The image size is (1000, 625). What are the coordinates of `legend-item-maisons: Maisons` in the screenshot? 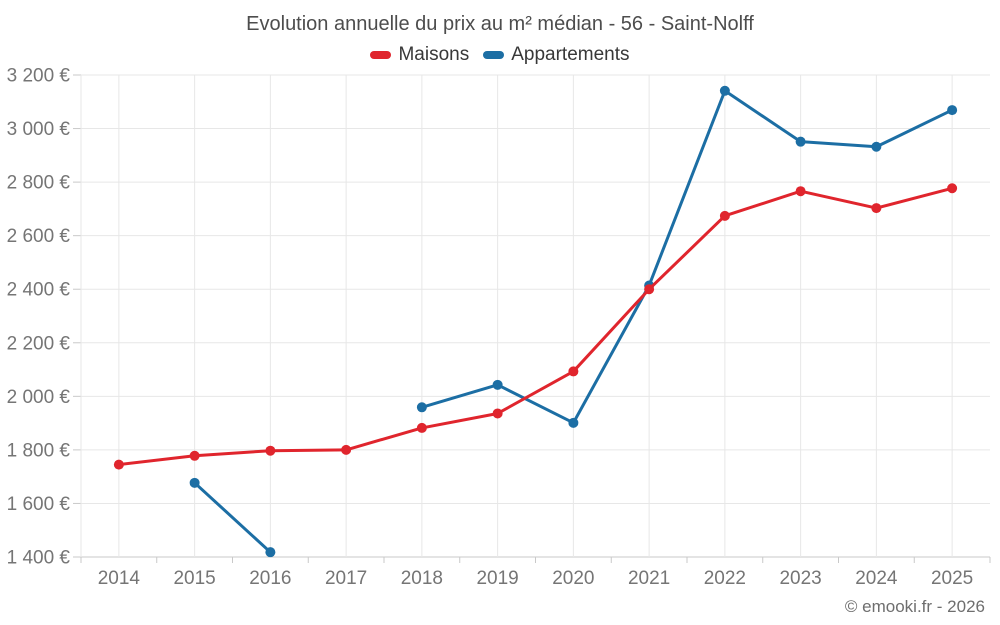 It's located at (419, 55).